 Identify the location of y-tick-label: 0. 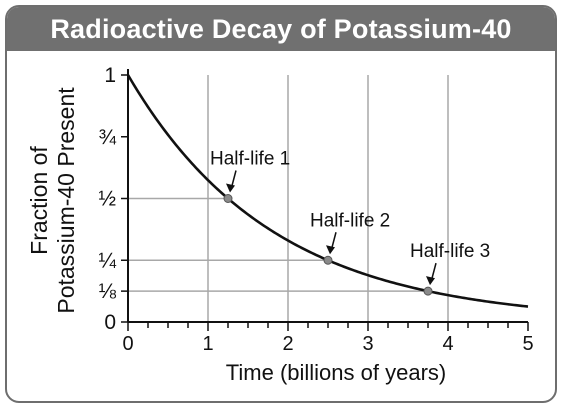
(110, 322).